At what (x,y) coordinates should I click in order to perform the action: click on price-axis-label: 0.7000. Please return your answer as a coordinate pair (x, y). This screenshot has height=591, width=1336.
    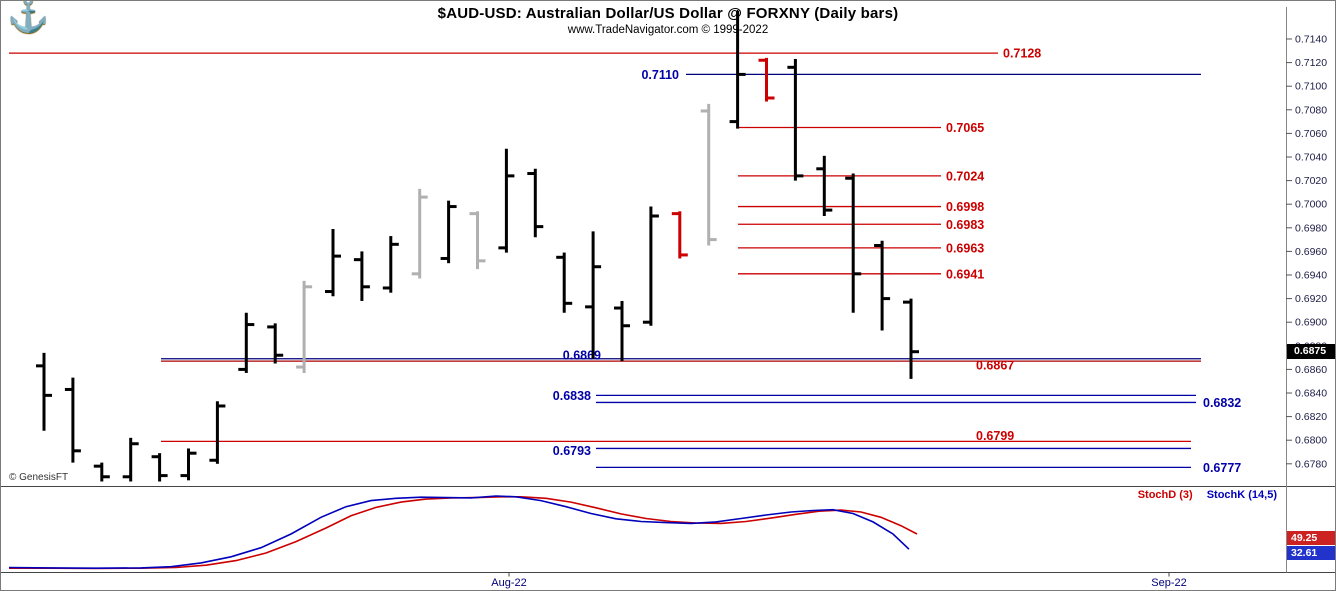
    Looking at the image, I should click on (1311, 205).